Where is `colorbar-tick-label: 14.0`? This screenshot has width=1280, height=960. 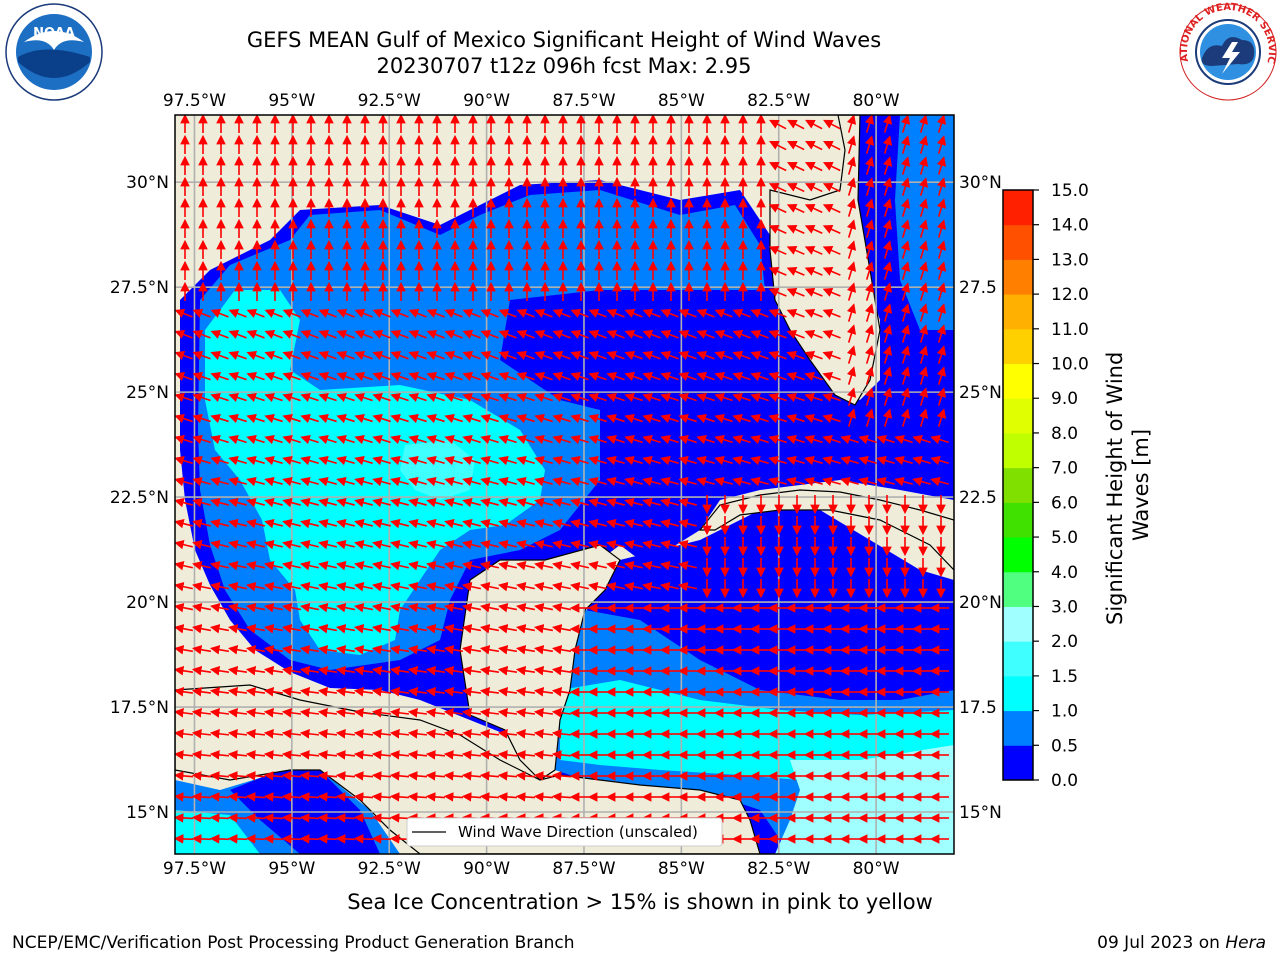
colorbar-tick-label: 14.0 is located at coordinates (1070, 226).